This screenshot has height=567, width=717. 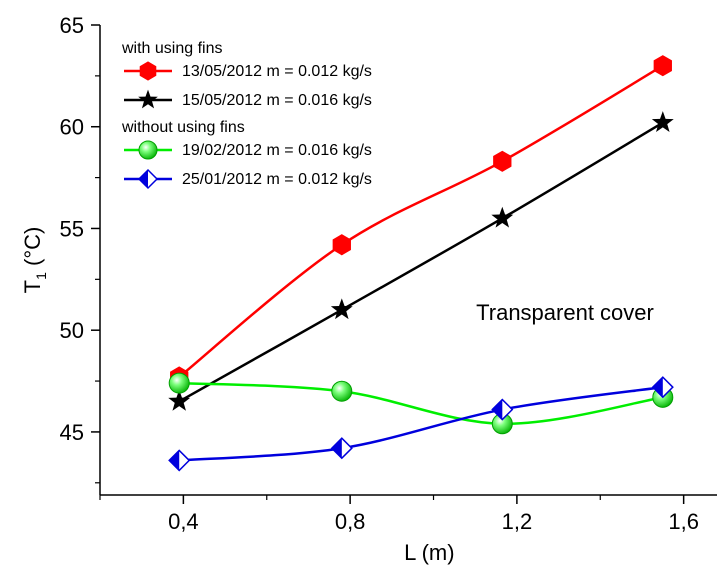 I want to click on legend-entry-label: 15/05/2012 m = 0.016 kg/s, so click(x=277, y=100).